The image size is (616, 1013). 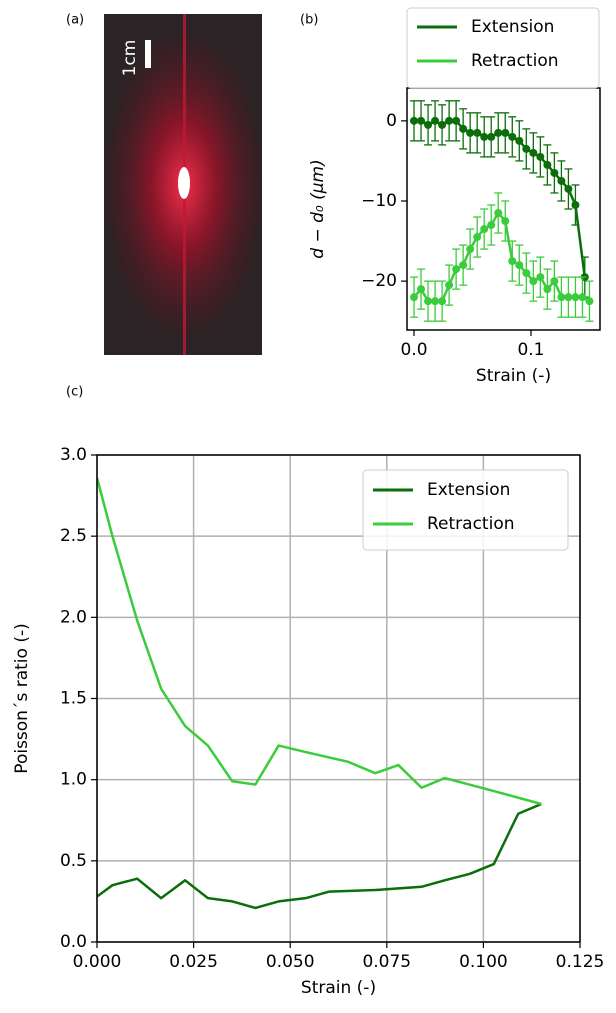 What do you see at coordinates (290, 962) in the screenshot?
I see `x-tick-label: 0.050` at bounding box center [290, 962].